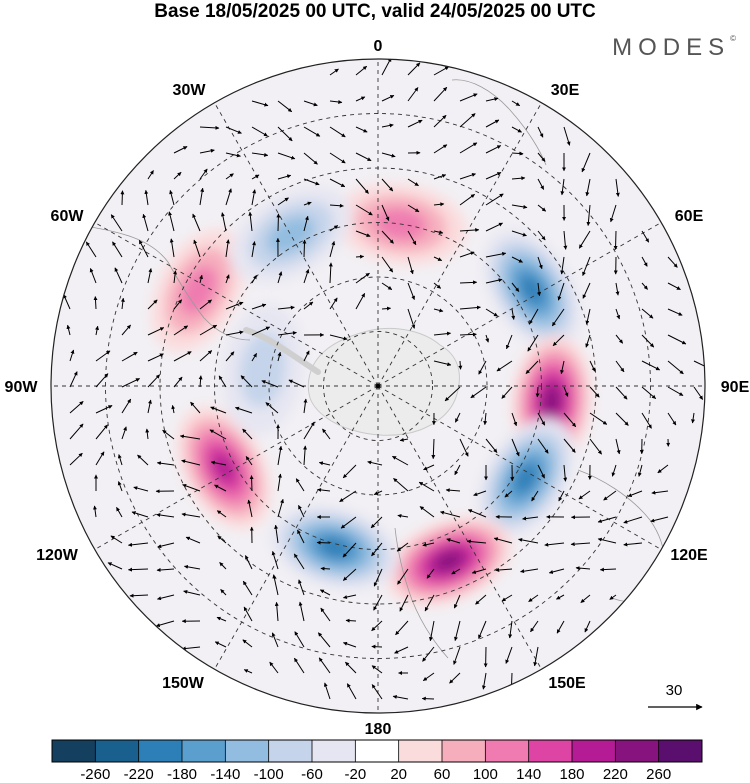 The width and height of the screenshot is (750, 783). Describe the element at coordinates (674, 690) in the screenshot. I see `reference-vector-label: 30` at that location.